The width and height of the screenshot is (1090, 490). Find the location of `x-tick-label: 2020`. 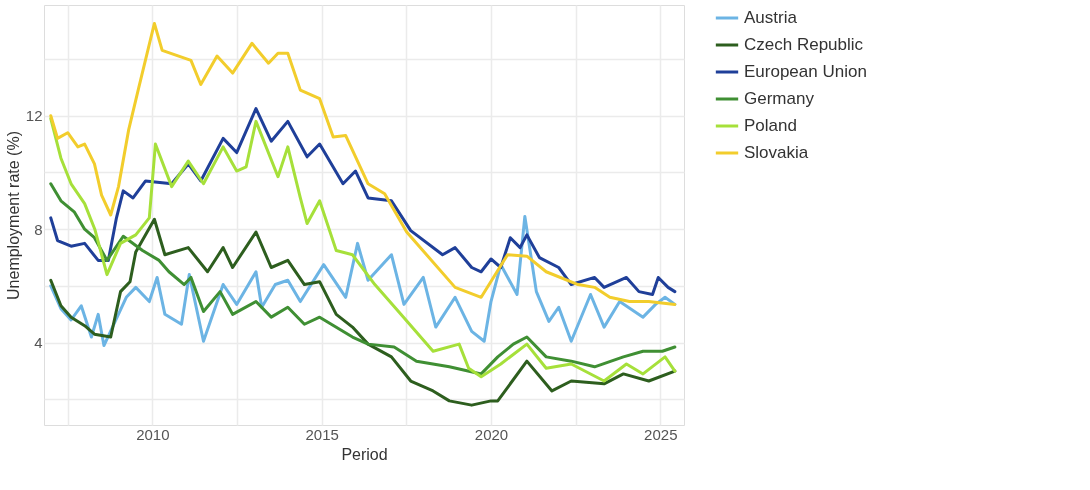

x-tick-label: 2020 is located at coordinates (491, 434).